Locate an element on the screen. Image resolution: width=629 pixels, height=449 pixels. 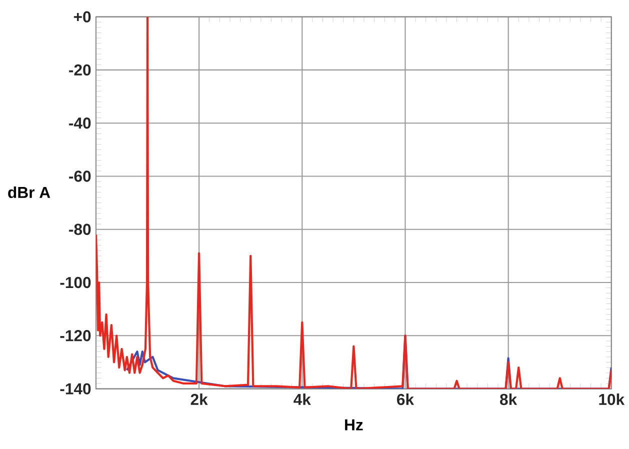
x-tick-label: 8k is located at coordinates (509, 399).